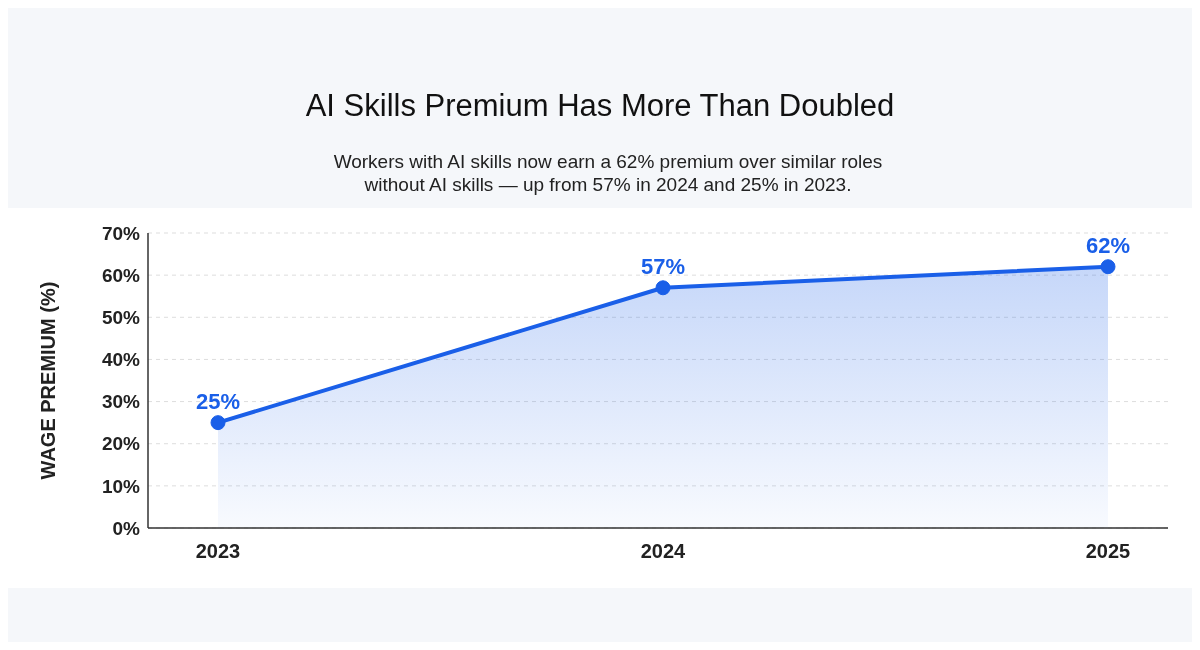 This screenshot has height=650, width=1200. I want to click on y-tick-label: 20%, so click(121, 444).